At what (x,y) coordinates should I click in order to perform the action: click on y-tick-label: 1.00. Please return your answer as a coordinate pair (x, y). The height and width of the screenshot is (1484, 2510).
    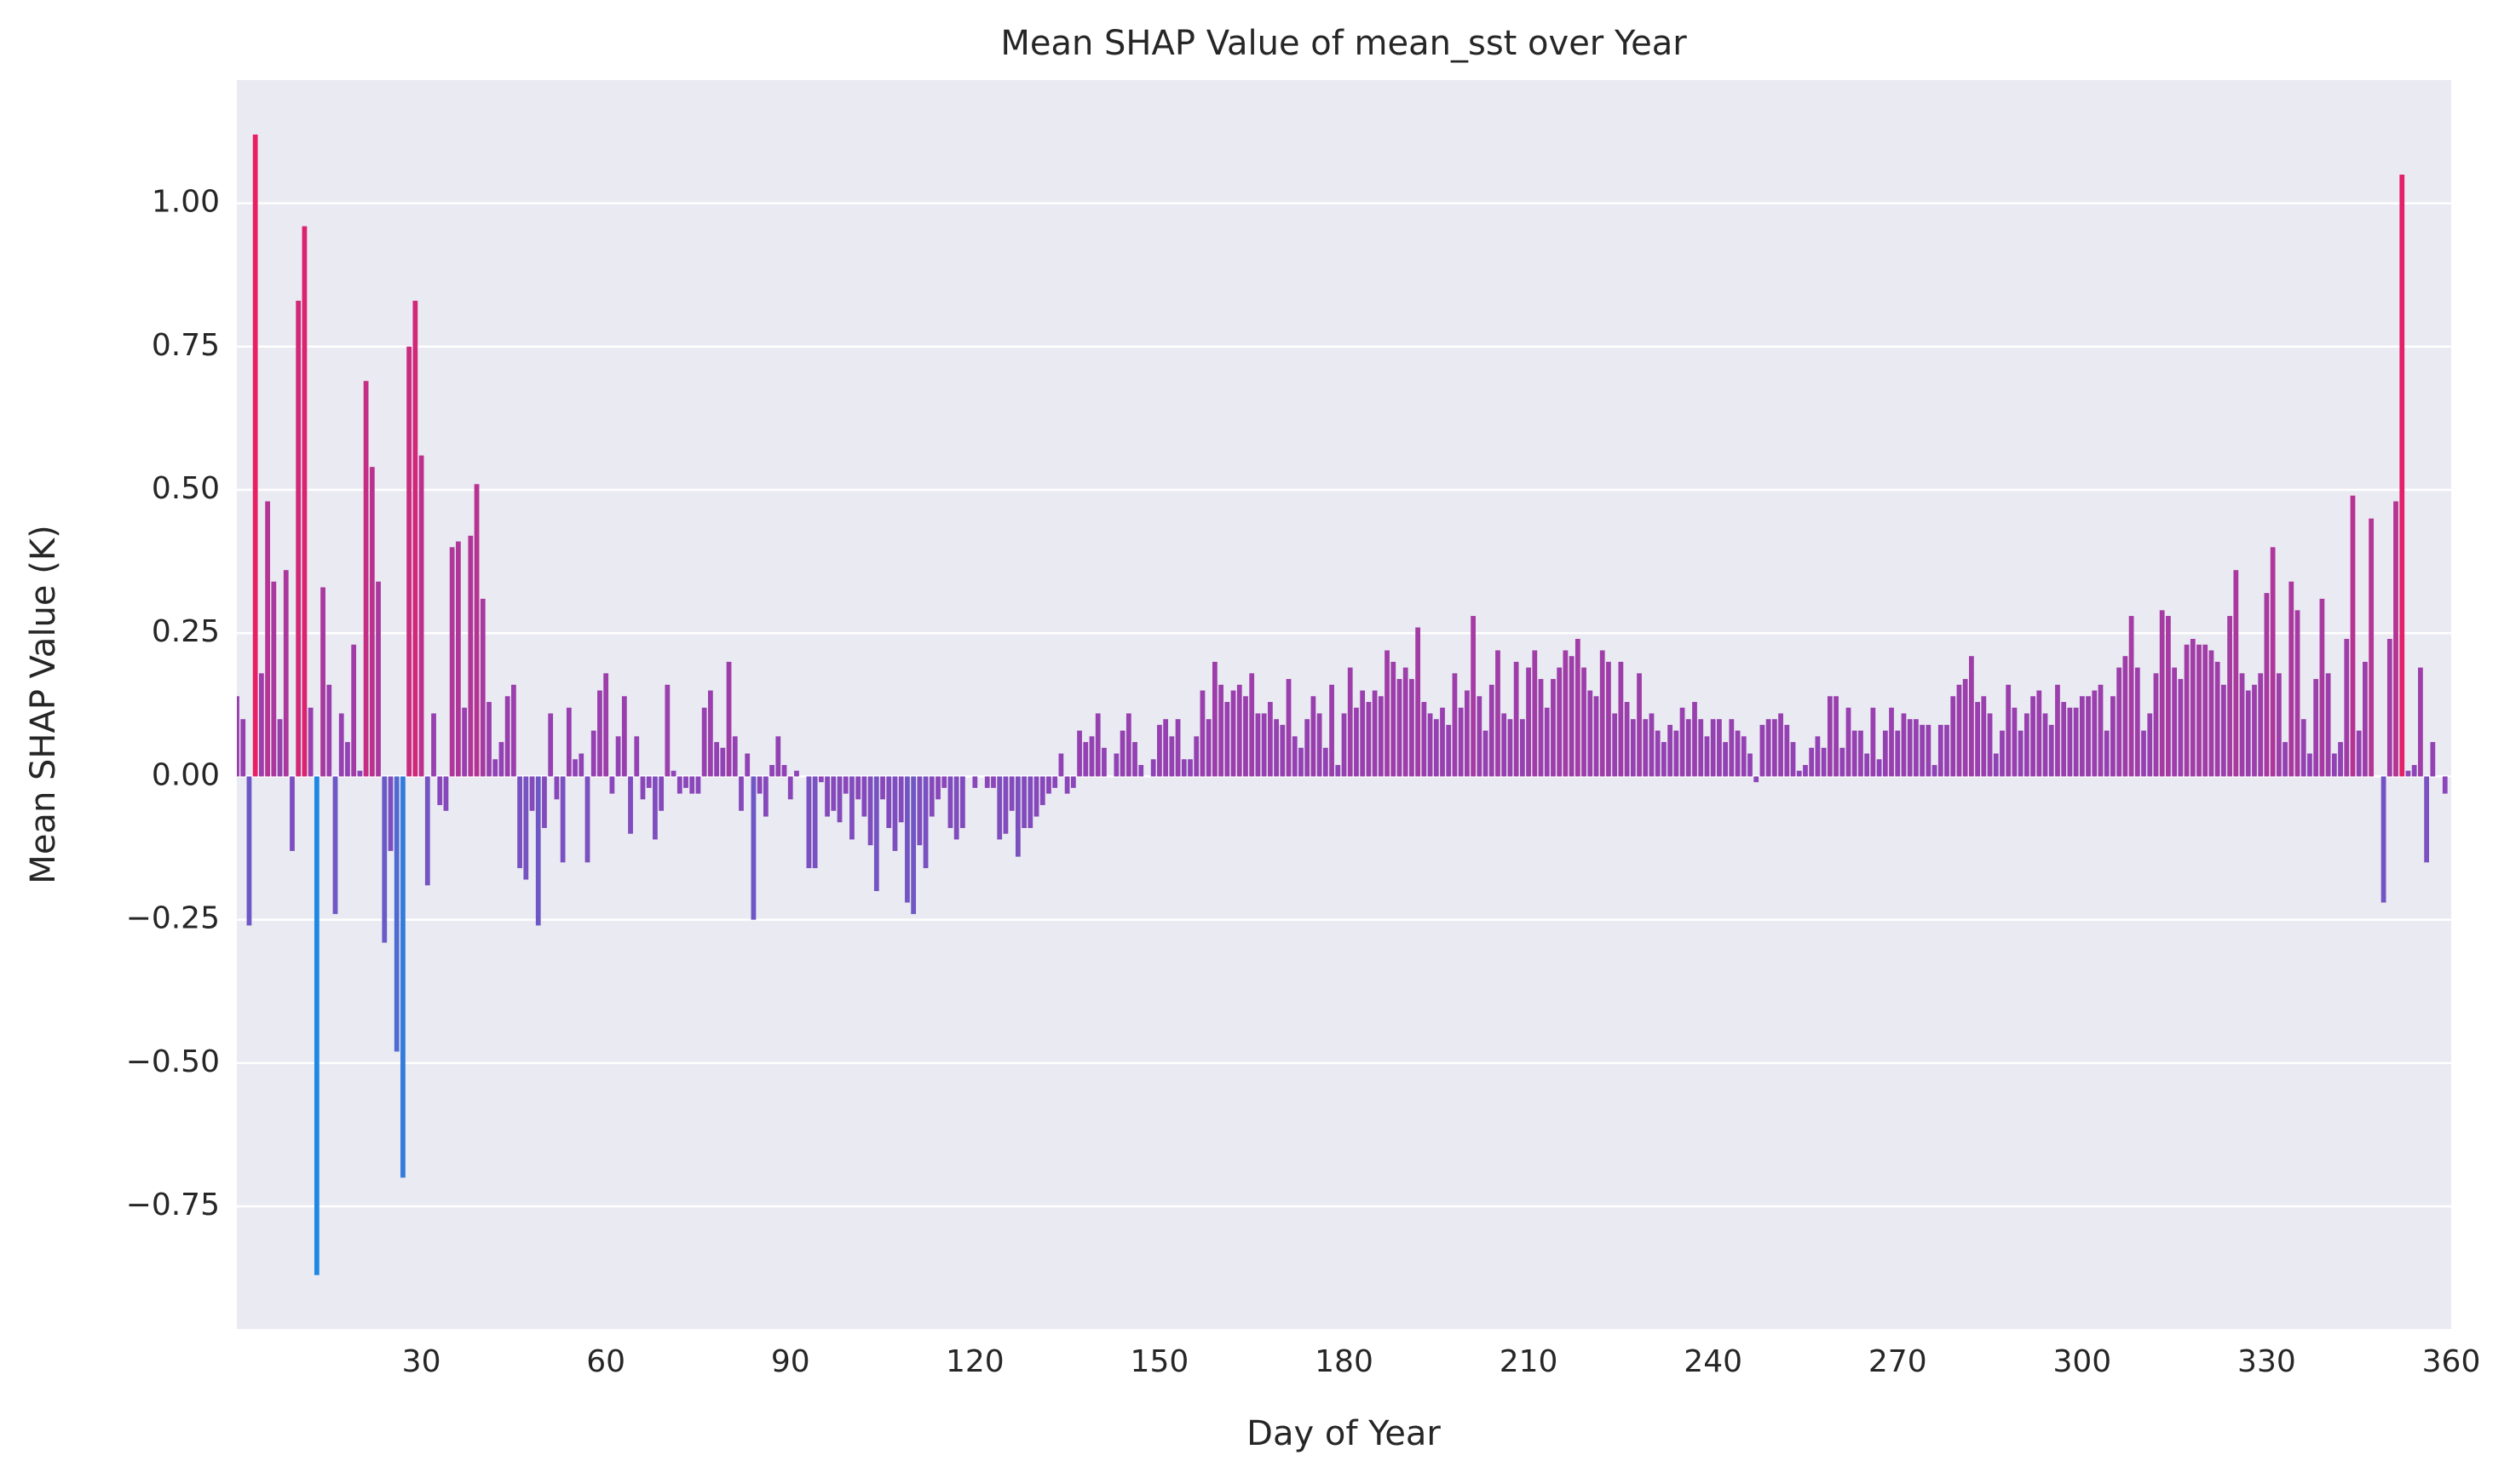
    Looking at the image, I should click on (186, 202).